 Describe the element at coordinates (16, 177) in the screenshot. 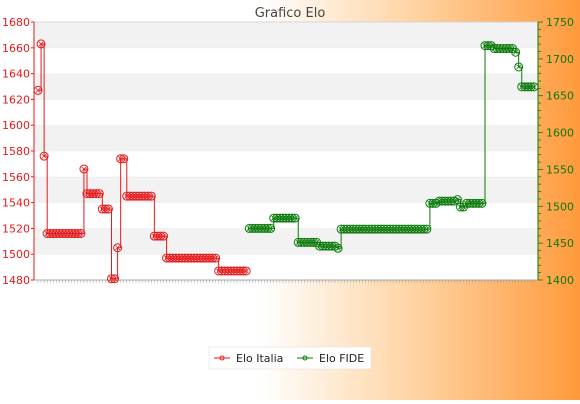

I see `y-left-tick-label: 1560` at that location.